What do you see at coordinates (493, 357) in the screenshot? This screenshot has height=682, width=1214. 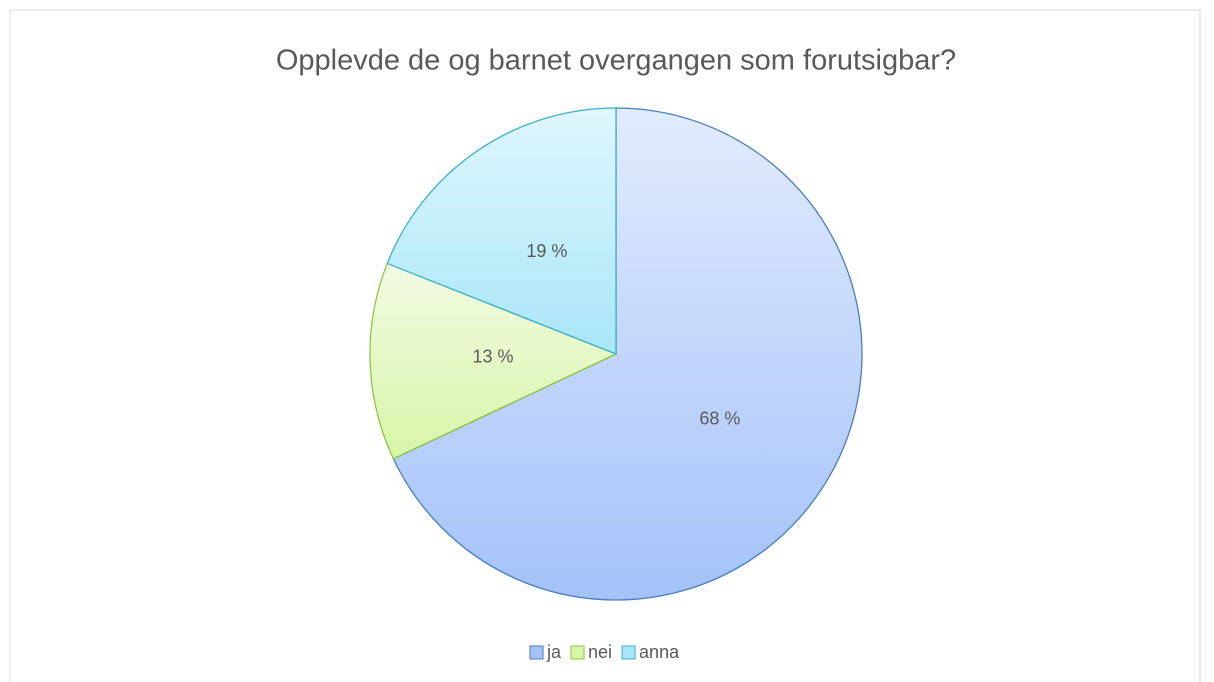 I see `data-label: 13 %` at bounding box center [493, 357].